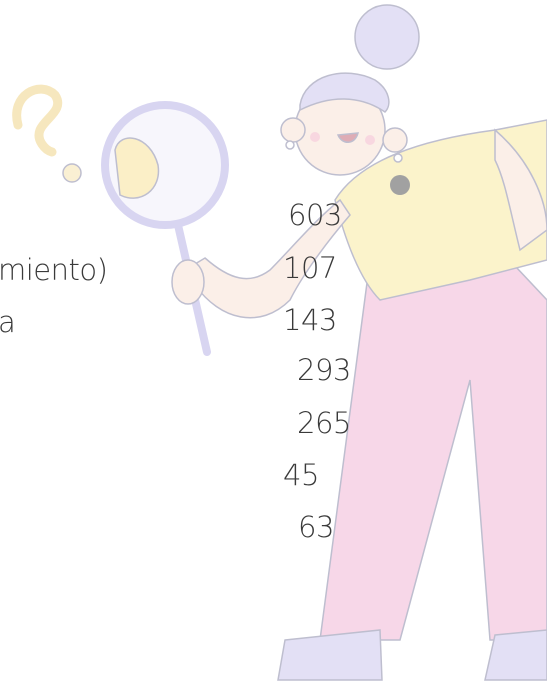  Describe the element at coordinates (310, 268) in the screenshot. I see `number: 107` at that location.